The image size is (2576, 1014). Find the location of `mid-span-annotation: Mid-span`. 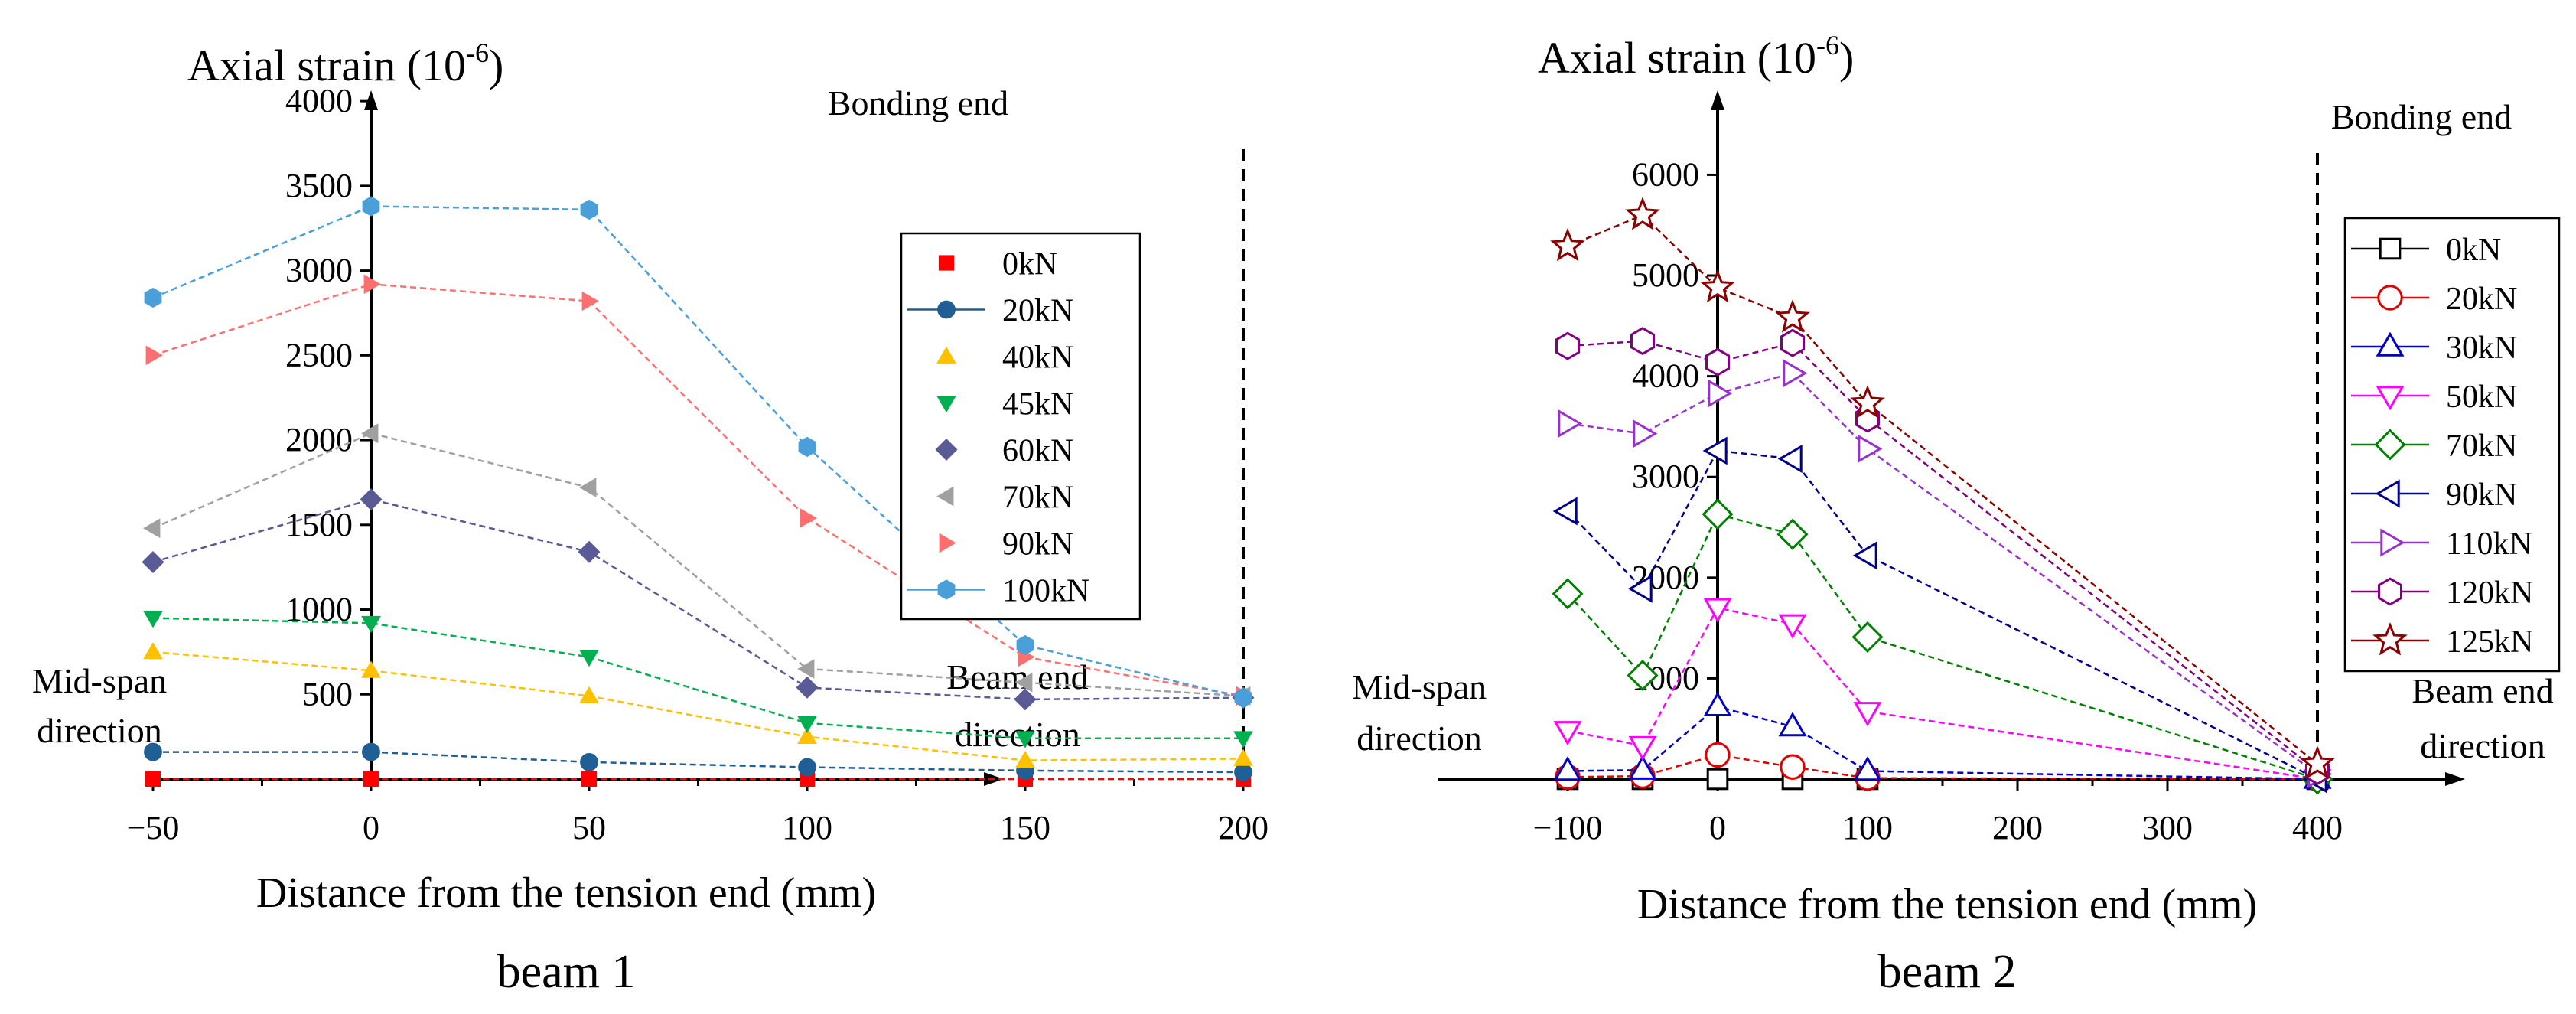

mid-span-annotation: Mid-span is located at coordinates (99, 680).